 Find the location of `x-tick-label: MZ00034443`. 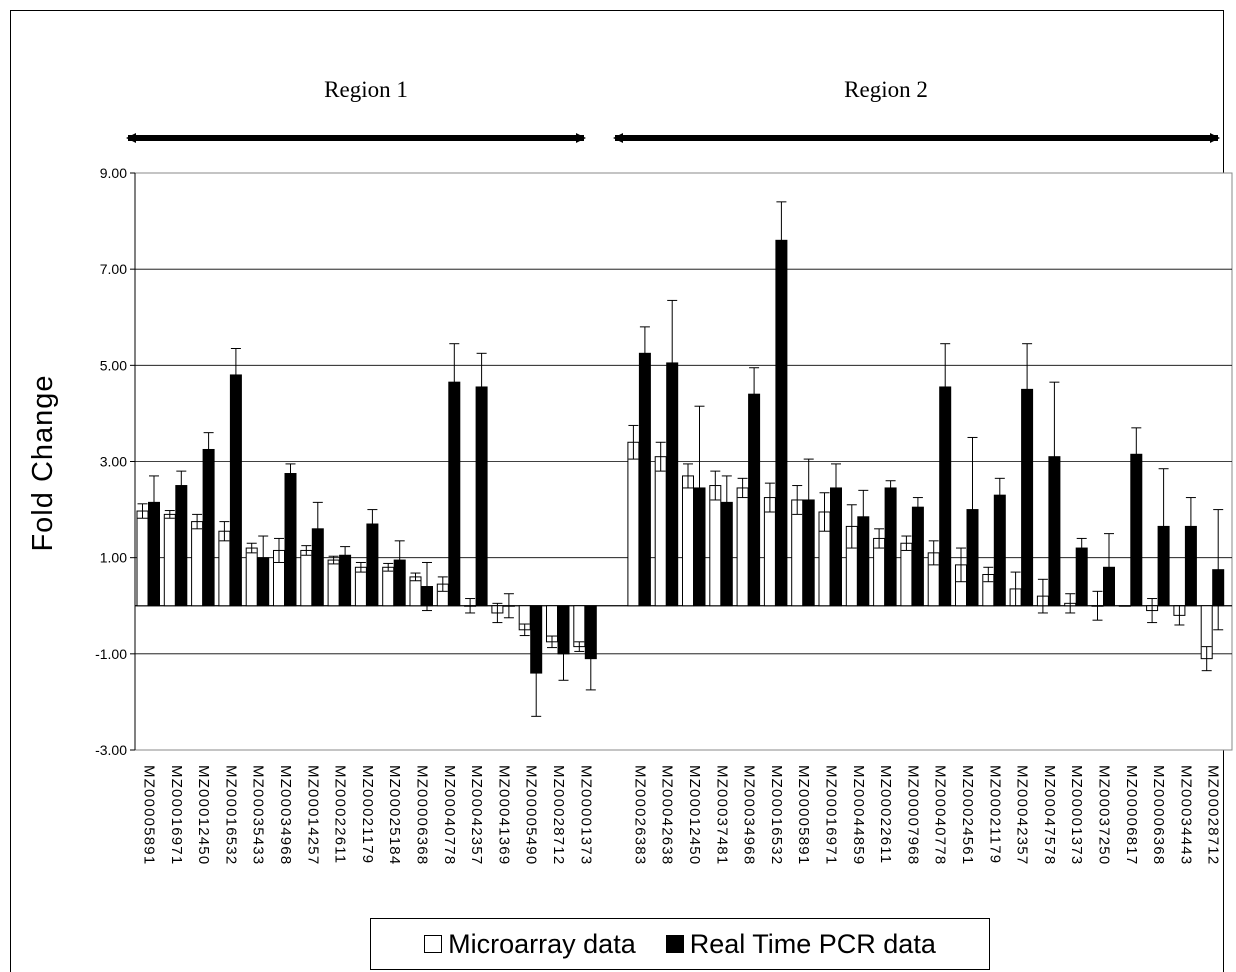

x-tick-label: MZ00034443 is located at coordinates (1185, 815).